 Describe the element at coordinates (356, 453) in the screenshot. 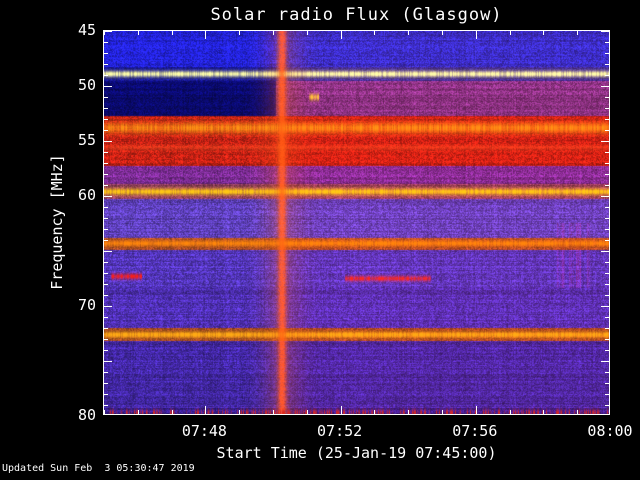

I see `x-axis-label: Start Time (25-Jan-19 07:45:00)` at that location.